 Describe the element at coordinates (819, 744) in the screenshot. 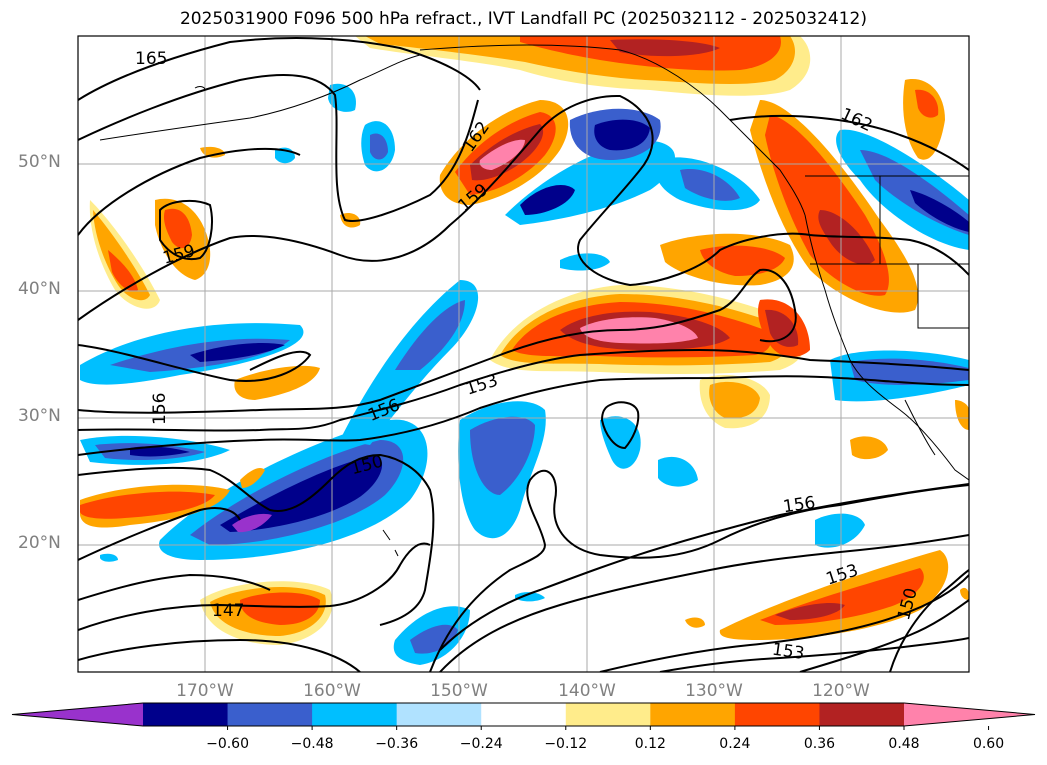

I see `colorbar-tick-label: 0.36` at that location.